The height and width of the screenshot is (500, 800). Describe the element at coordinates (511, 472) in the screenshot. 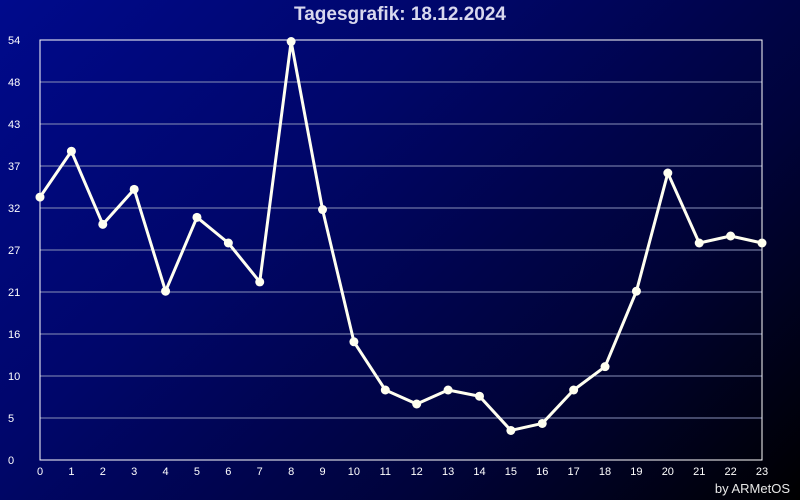

I see `x-tick-label: 15` at that location.